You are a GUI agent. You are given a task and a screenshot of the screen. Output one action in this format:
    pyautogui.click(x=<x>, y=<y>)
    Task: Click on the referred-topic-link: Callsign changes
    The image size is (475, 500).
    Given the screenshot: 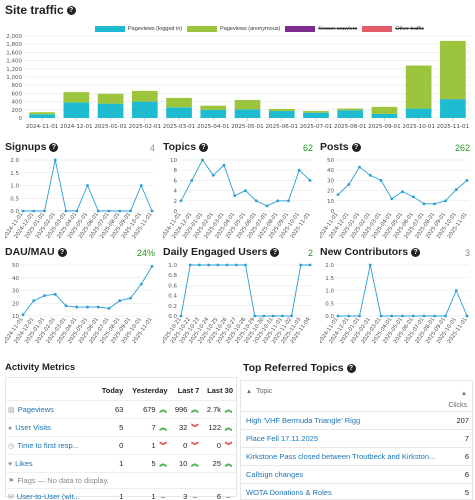 What is the action you would take?
    pyautogui.click(x=275, y=474)
    